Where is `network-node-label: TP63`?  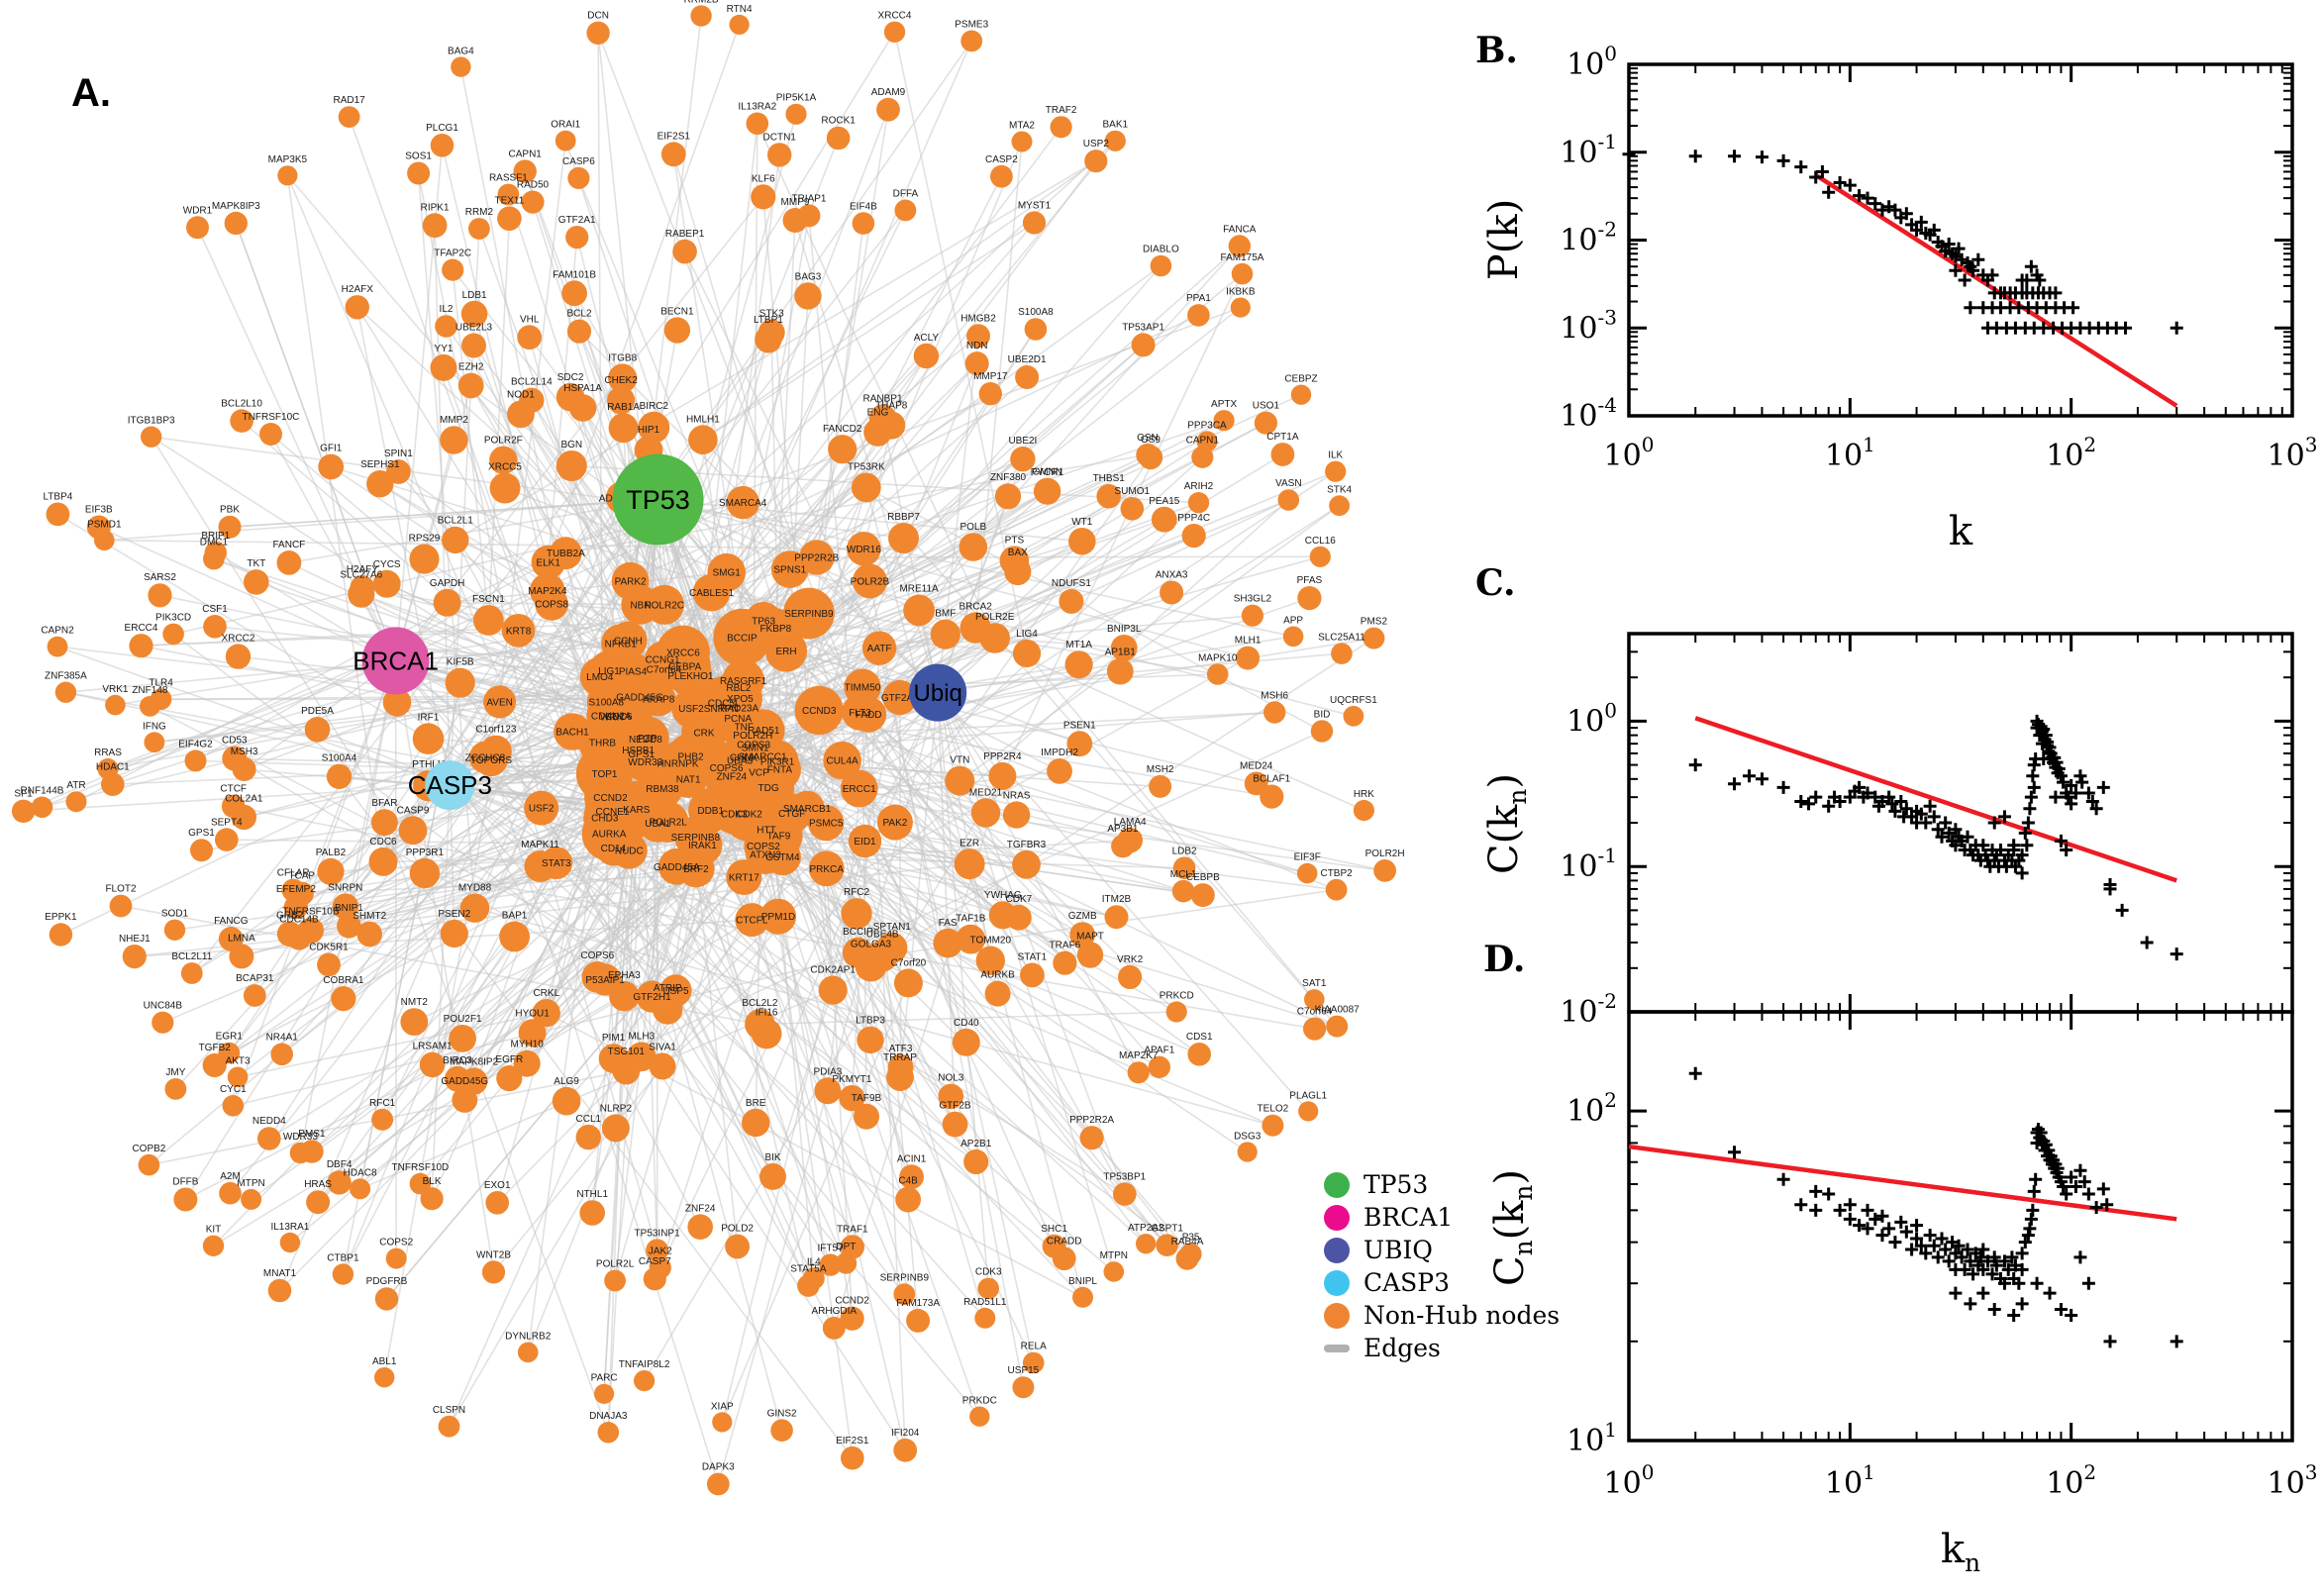
network-node-label: TP63 is located at coordinates (763, 622).